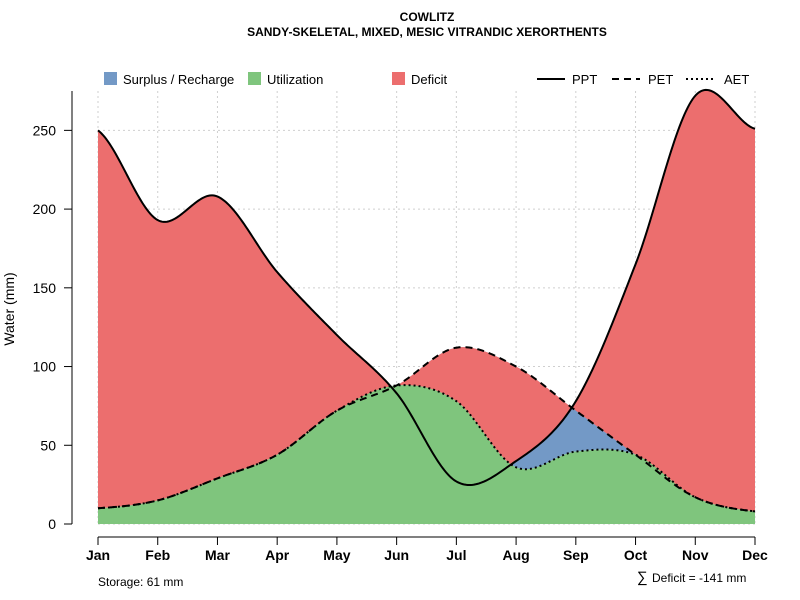  Describe the element at coordinates (45, 130) in the screenshot. I see `y-tick-label: 250` at that location.